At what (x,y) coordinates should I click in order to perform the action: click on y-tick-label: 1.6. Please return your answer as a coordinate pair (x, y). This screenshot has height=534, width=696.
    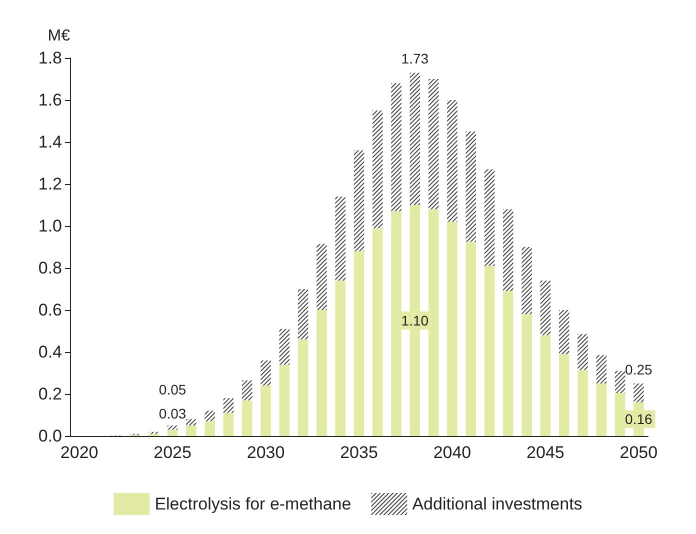
    Looking at the image, I should click on (50, 100).